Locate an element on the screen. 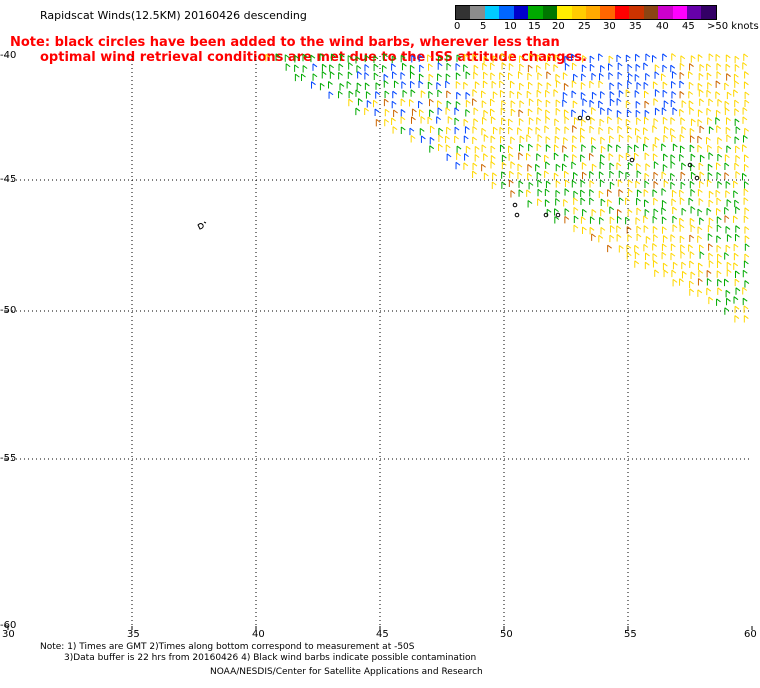 The height and width of the screenshot is (688, 760). legend-label: 35 is located at coordinates (635, 26).